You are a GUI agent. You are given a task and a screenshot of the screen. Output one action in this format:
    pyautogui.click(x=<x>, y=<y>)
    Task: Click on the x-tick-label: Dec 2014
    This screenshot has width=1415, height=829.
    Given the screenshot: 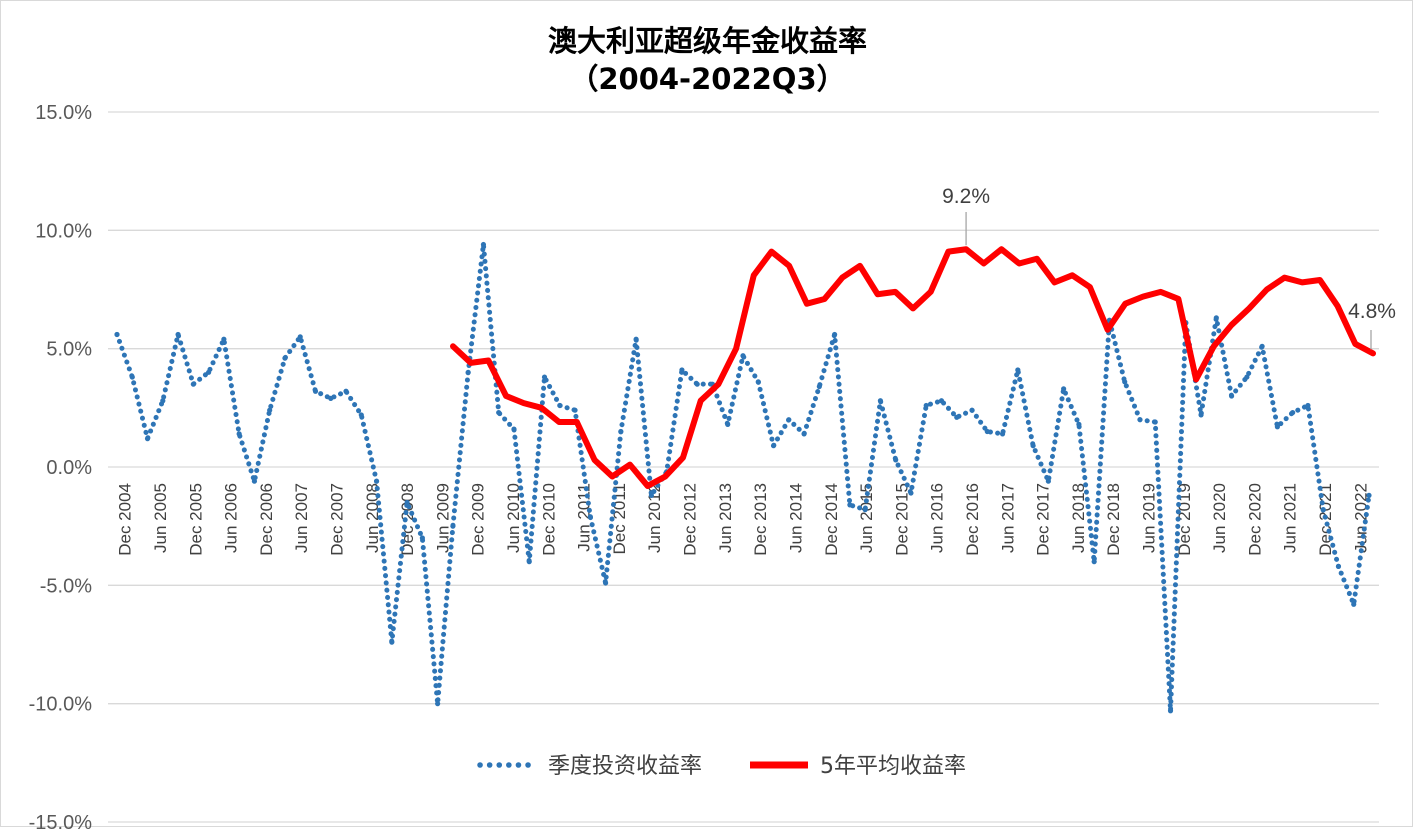 What is the action you would take?
    pyautogui.click(x=831, y=519)
    